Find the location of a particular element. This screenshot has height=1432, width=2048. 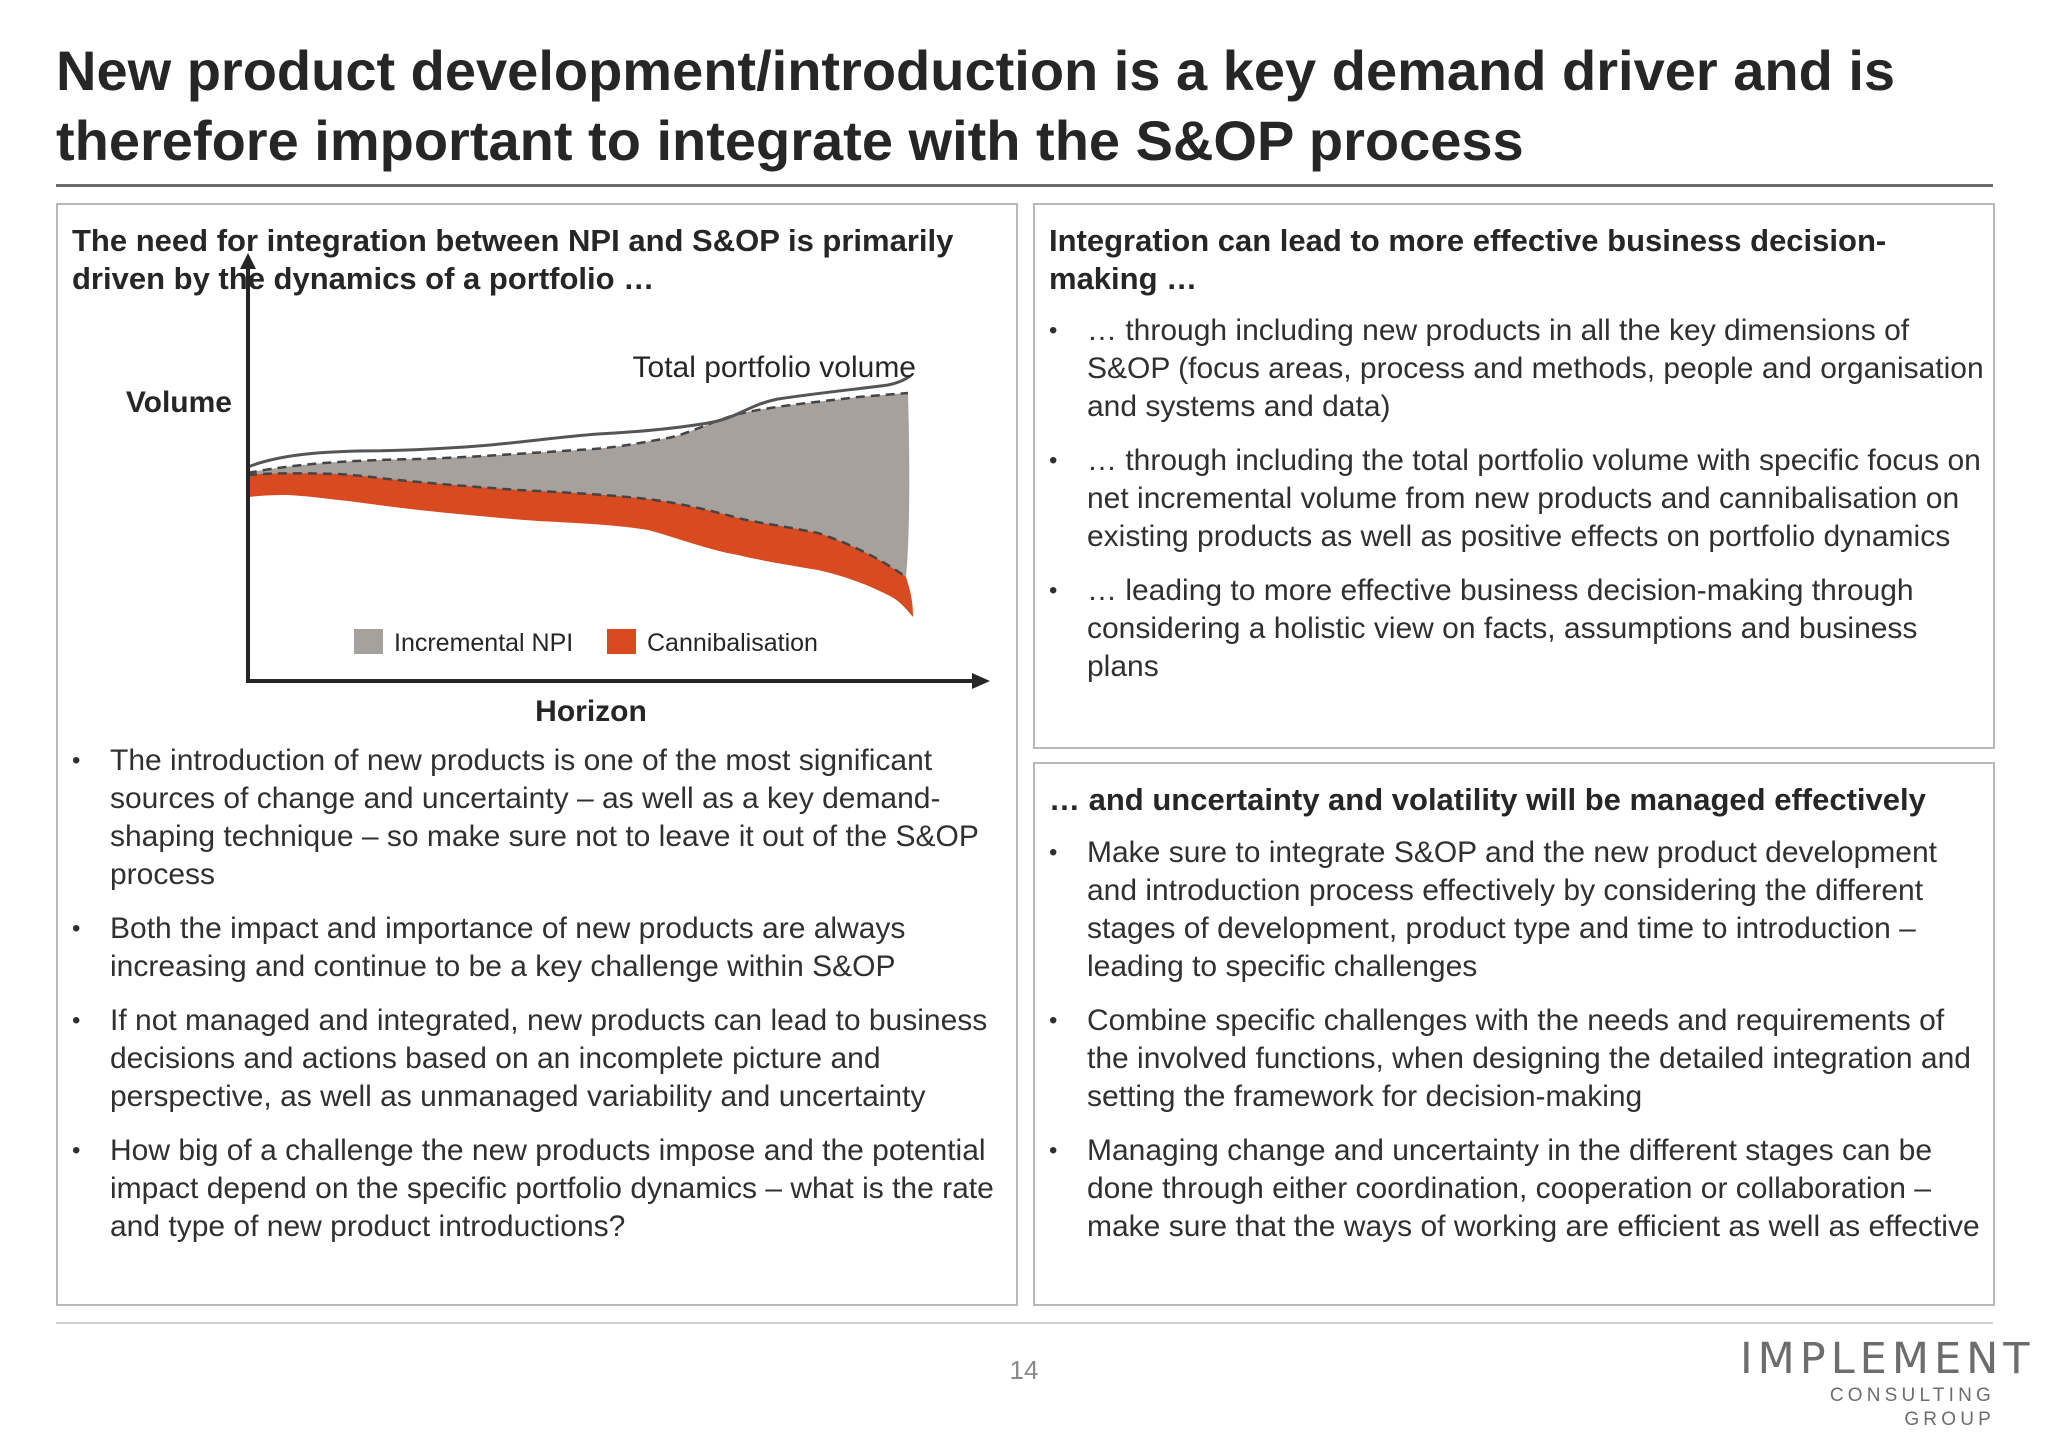

base-volume-dashed-line is located at coordinates (577, 525).